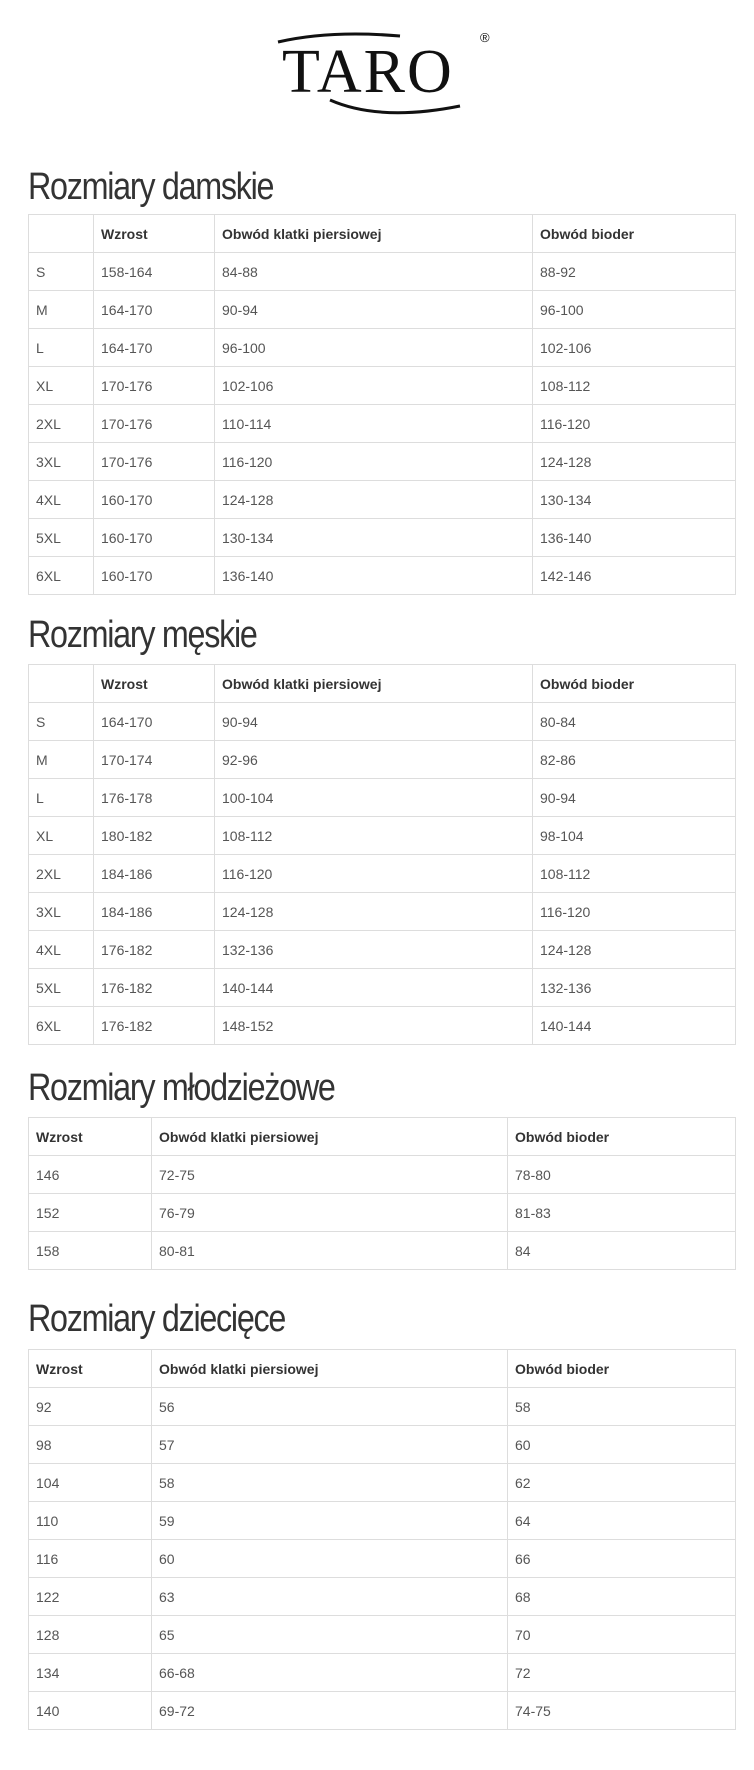 The image size is (754, 1770). What do you see at coordinates (382, 1250) in the screenshot?
I see `table-row: 158 80-81 84` at bounding box center [382, 1250].